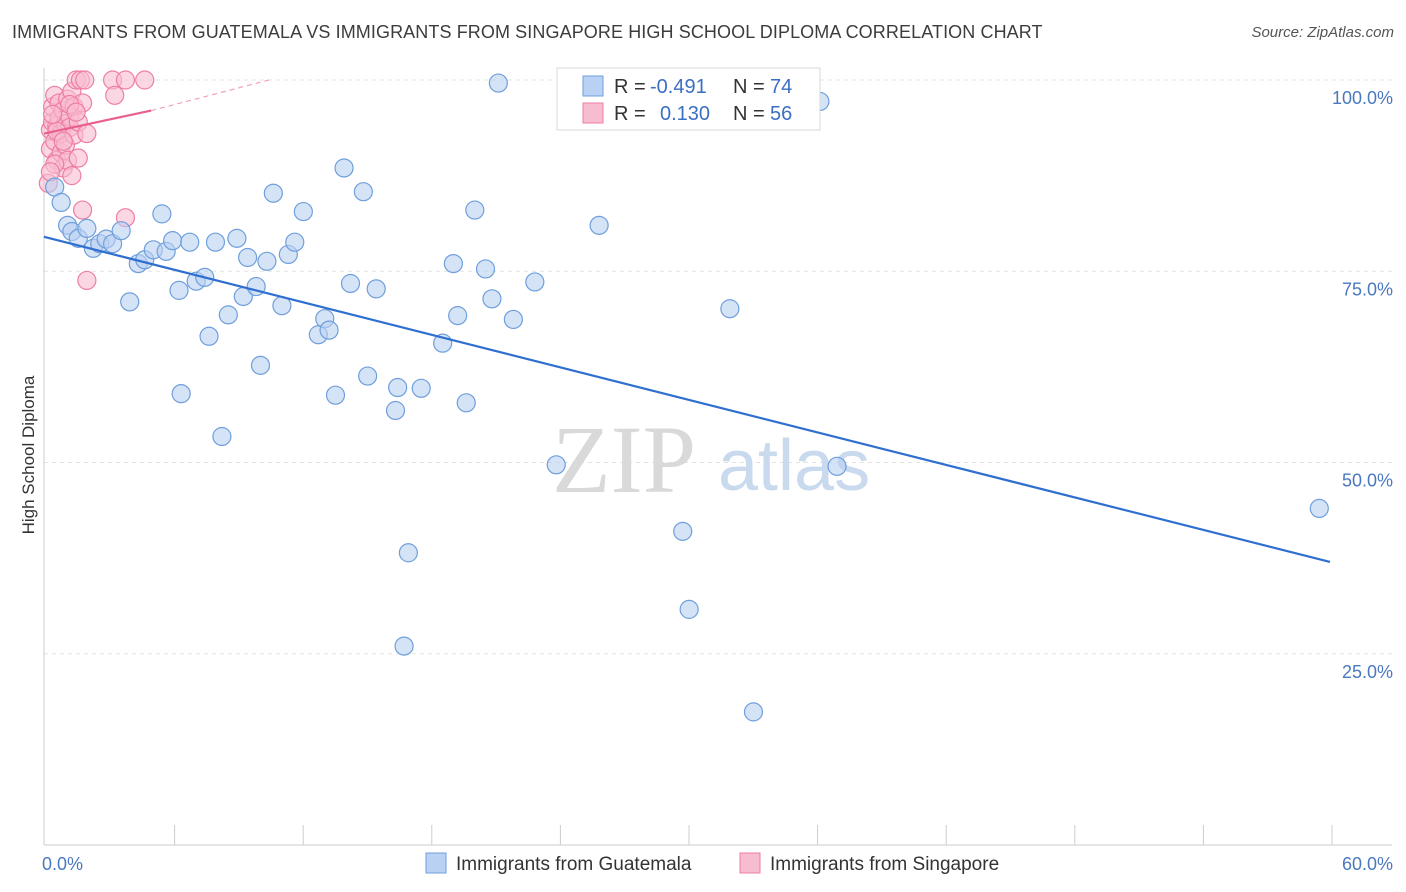 The image size is (1406, 892). Describe the element at coordinates (1367, 672) in the screenshot. I see `y-tick-label-3: 25.0%` at that location.